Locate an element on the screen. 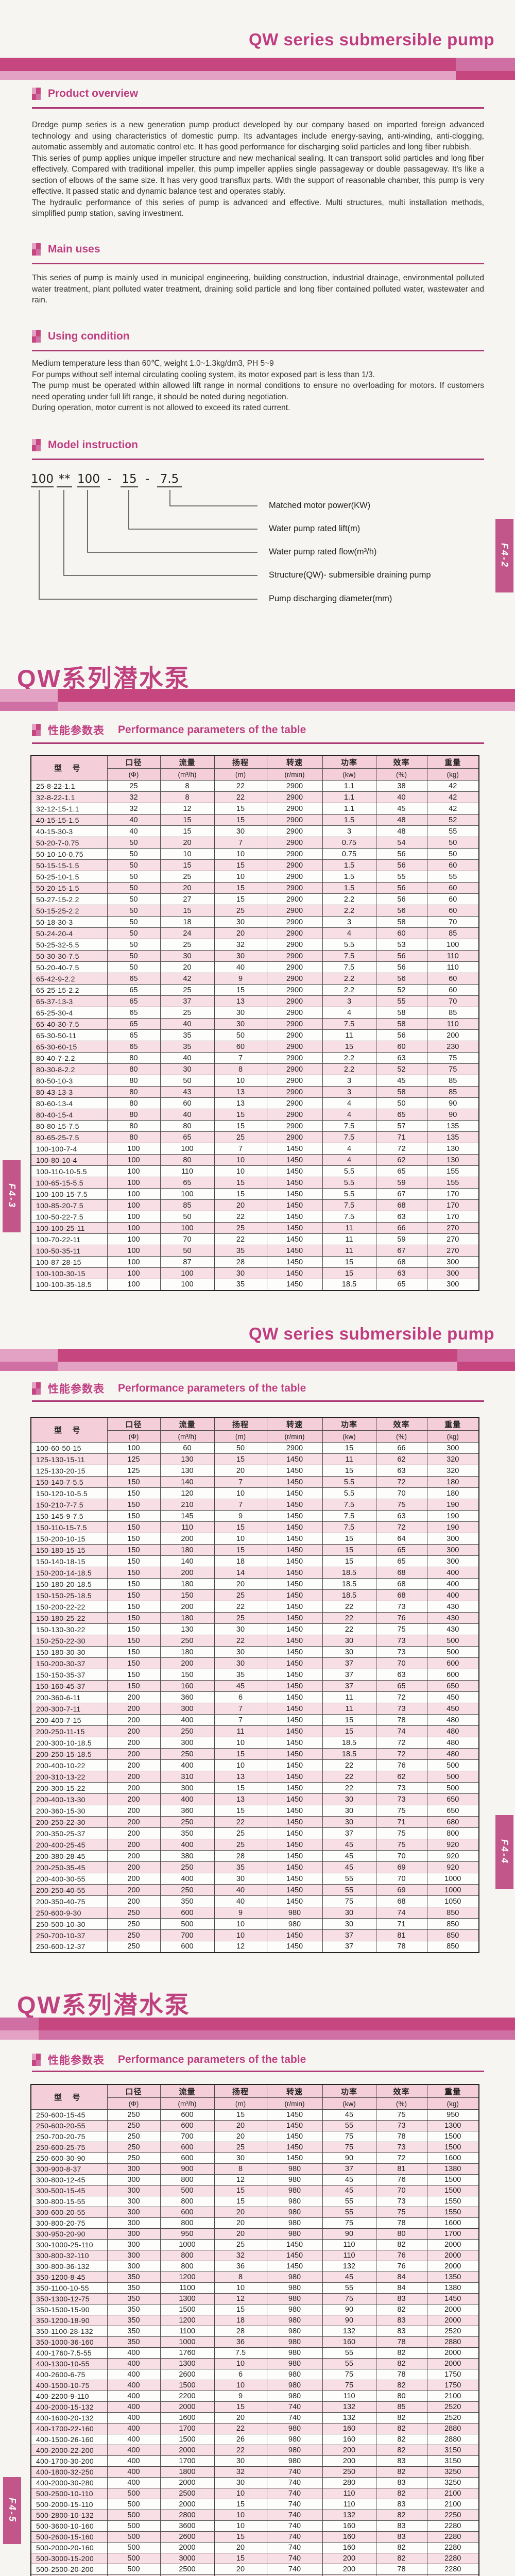  value-cell: 54 is located at coordinates (401, 843).